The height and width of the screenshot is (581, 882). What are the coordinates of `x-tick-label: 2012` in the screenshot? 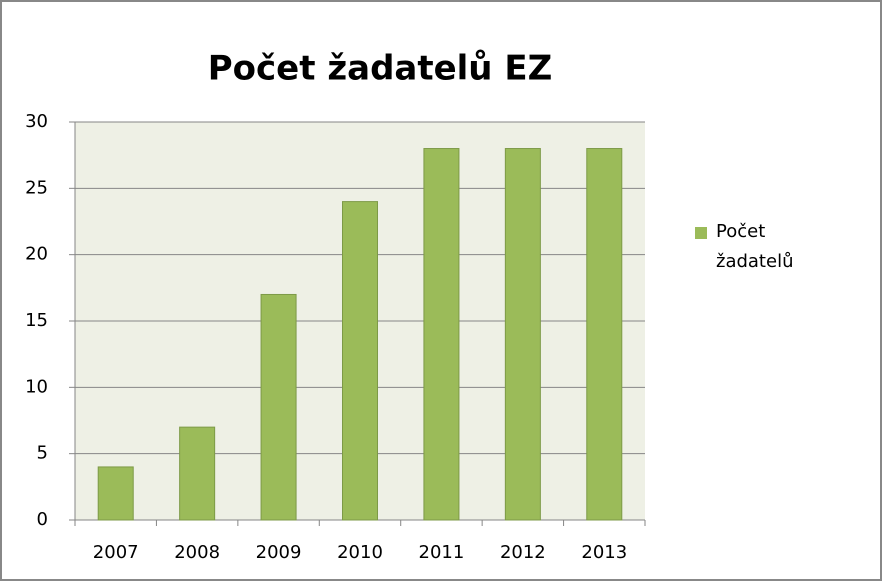 It's located at (523, 552).